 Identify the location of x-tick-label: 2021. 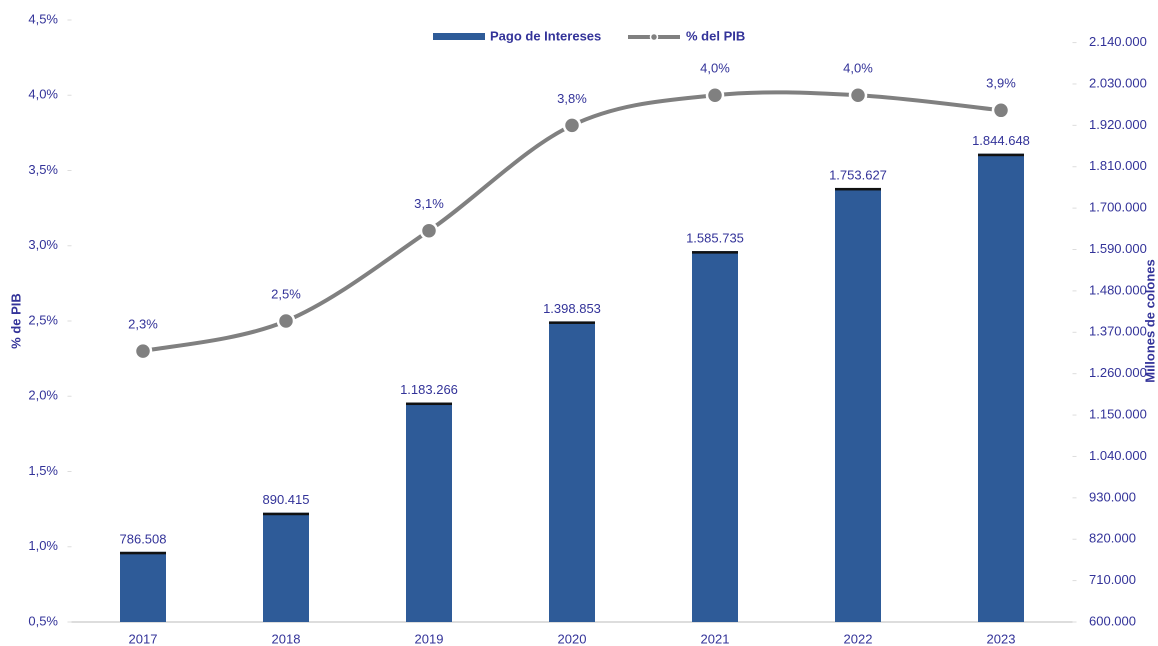
(715, 638).